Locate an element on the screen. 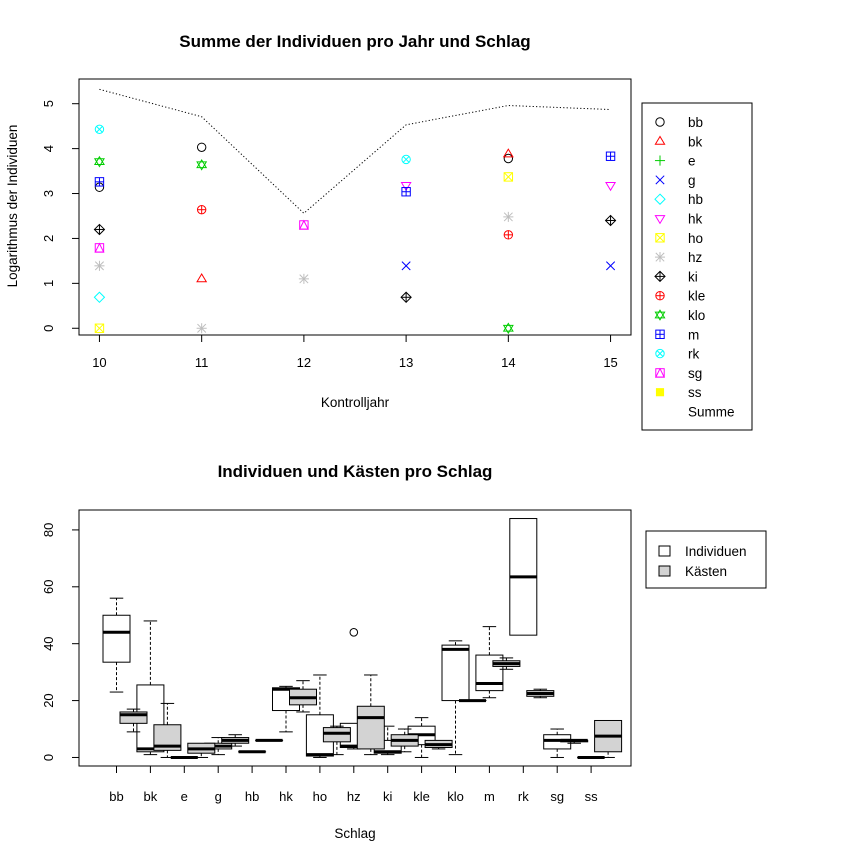 This screenshot has width=864, height=864. box-Kästen-m is located at coordinates (506, 663).